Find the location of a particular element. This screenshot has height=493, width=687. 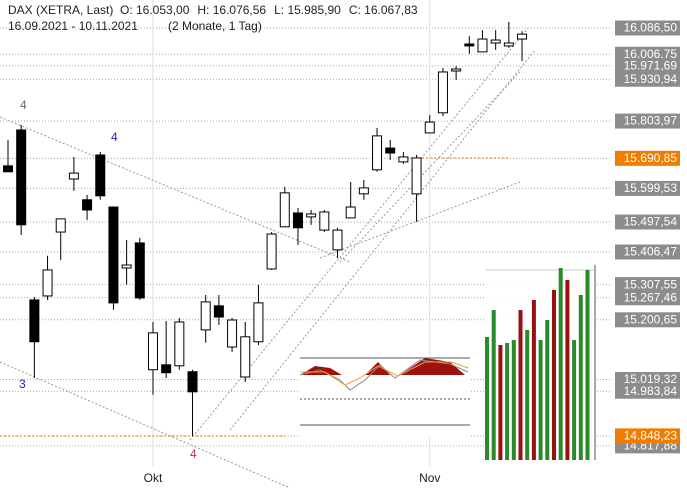

ohlc-label: O: 16.053,00 is located at coordinates (155, 10).